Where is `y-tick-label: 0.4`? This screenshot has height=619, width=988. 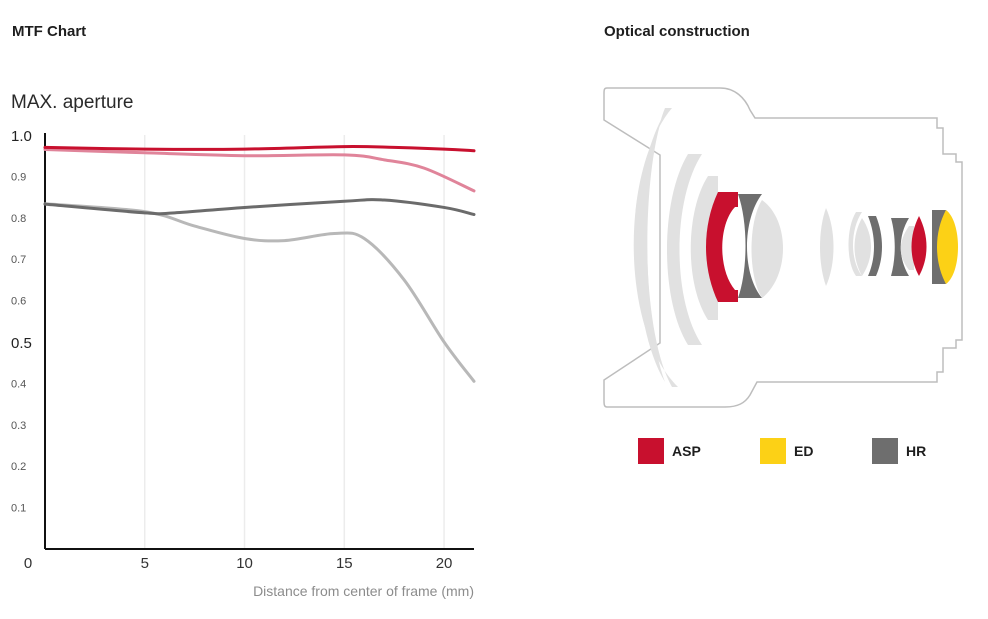
y-tick-label: 0.4 is located at coordinates (18, 384).